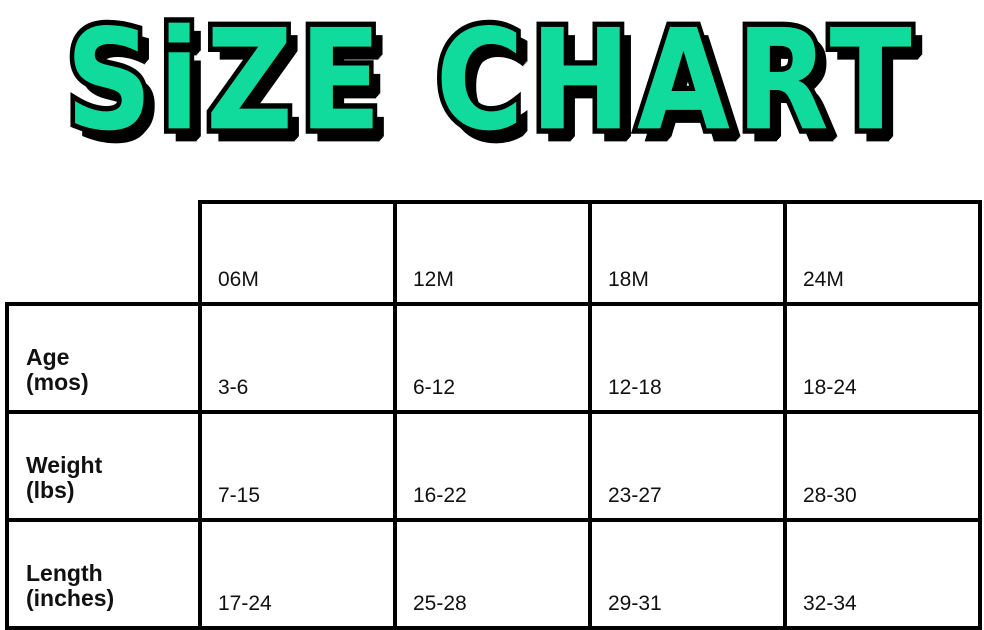 The image size is (984, 630). What do you see at coordinates (687, 253) in the screenshot?
I see `column-header-18m: 18M` at bounding box center [687, 253].